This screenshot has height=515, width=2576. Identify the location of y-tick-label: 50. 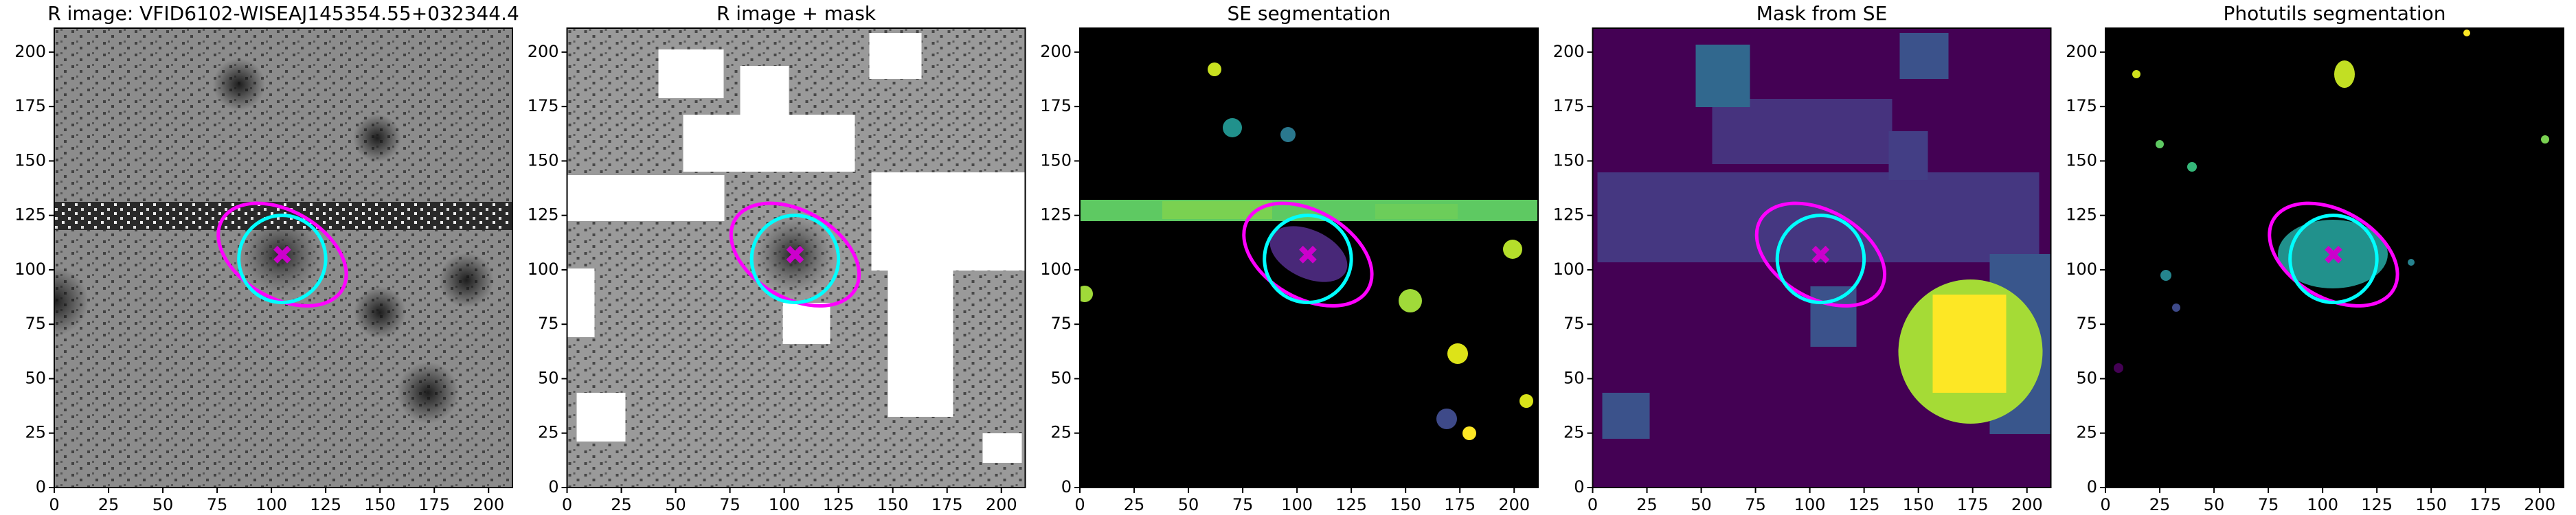
(548, 378).